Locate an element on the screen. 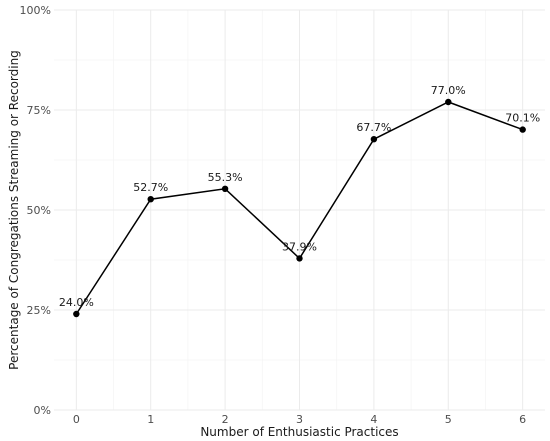 The image size is (550, 441). x-tick-label: 6 is located at coordinates (522, 419).